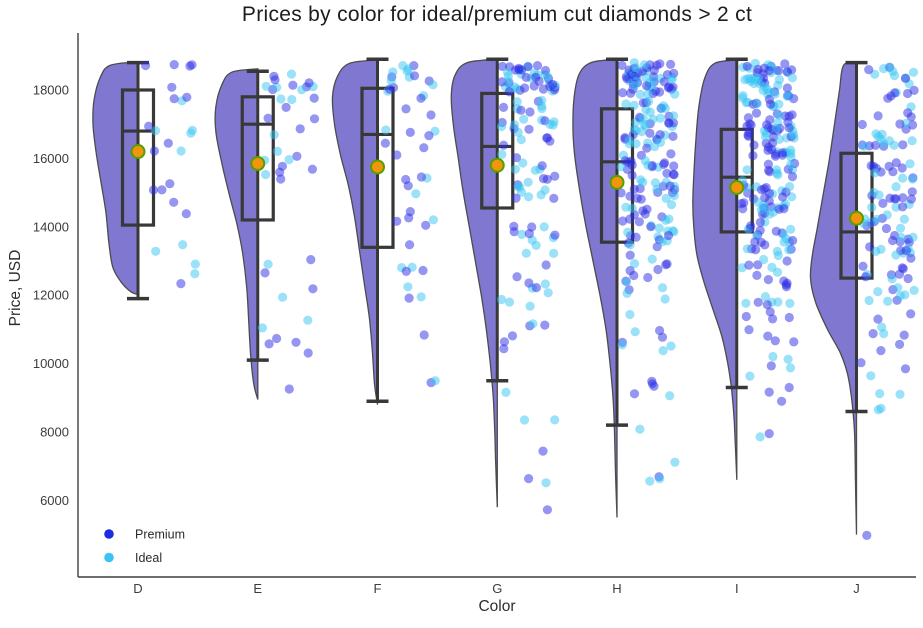  I want to click on point-cloud-I, so click(768, 250).